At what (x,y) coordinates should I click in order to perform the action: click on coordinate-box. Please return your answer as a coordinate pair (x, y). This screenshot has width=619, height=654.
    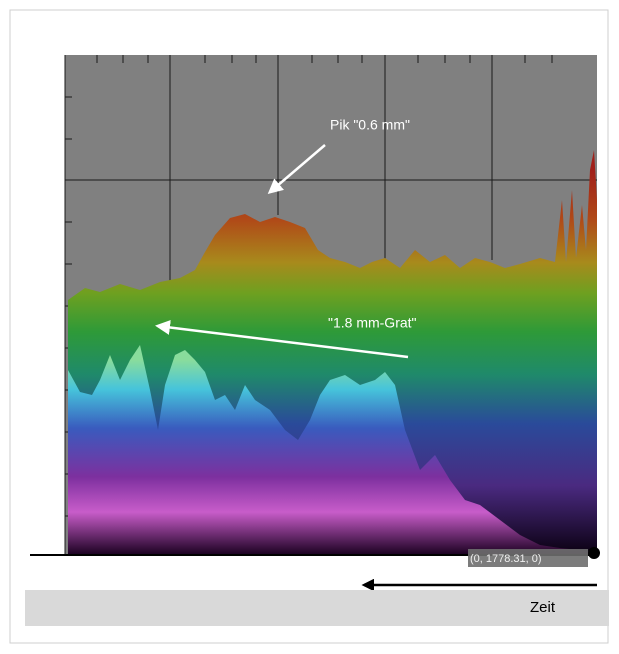
    Looking at the image, I should click on (528, 558).